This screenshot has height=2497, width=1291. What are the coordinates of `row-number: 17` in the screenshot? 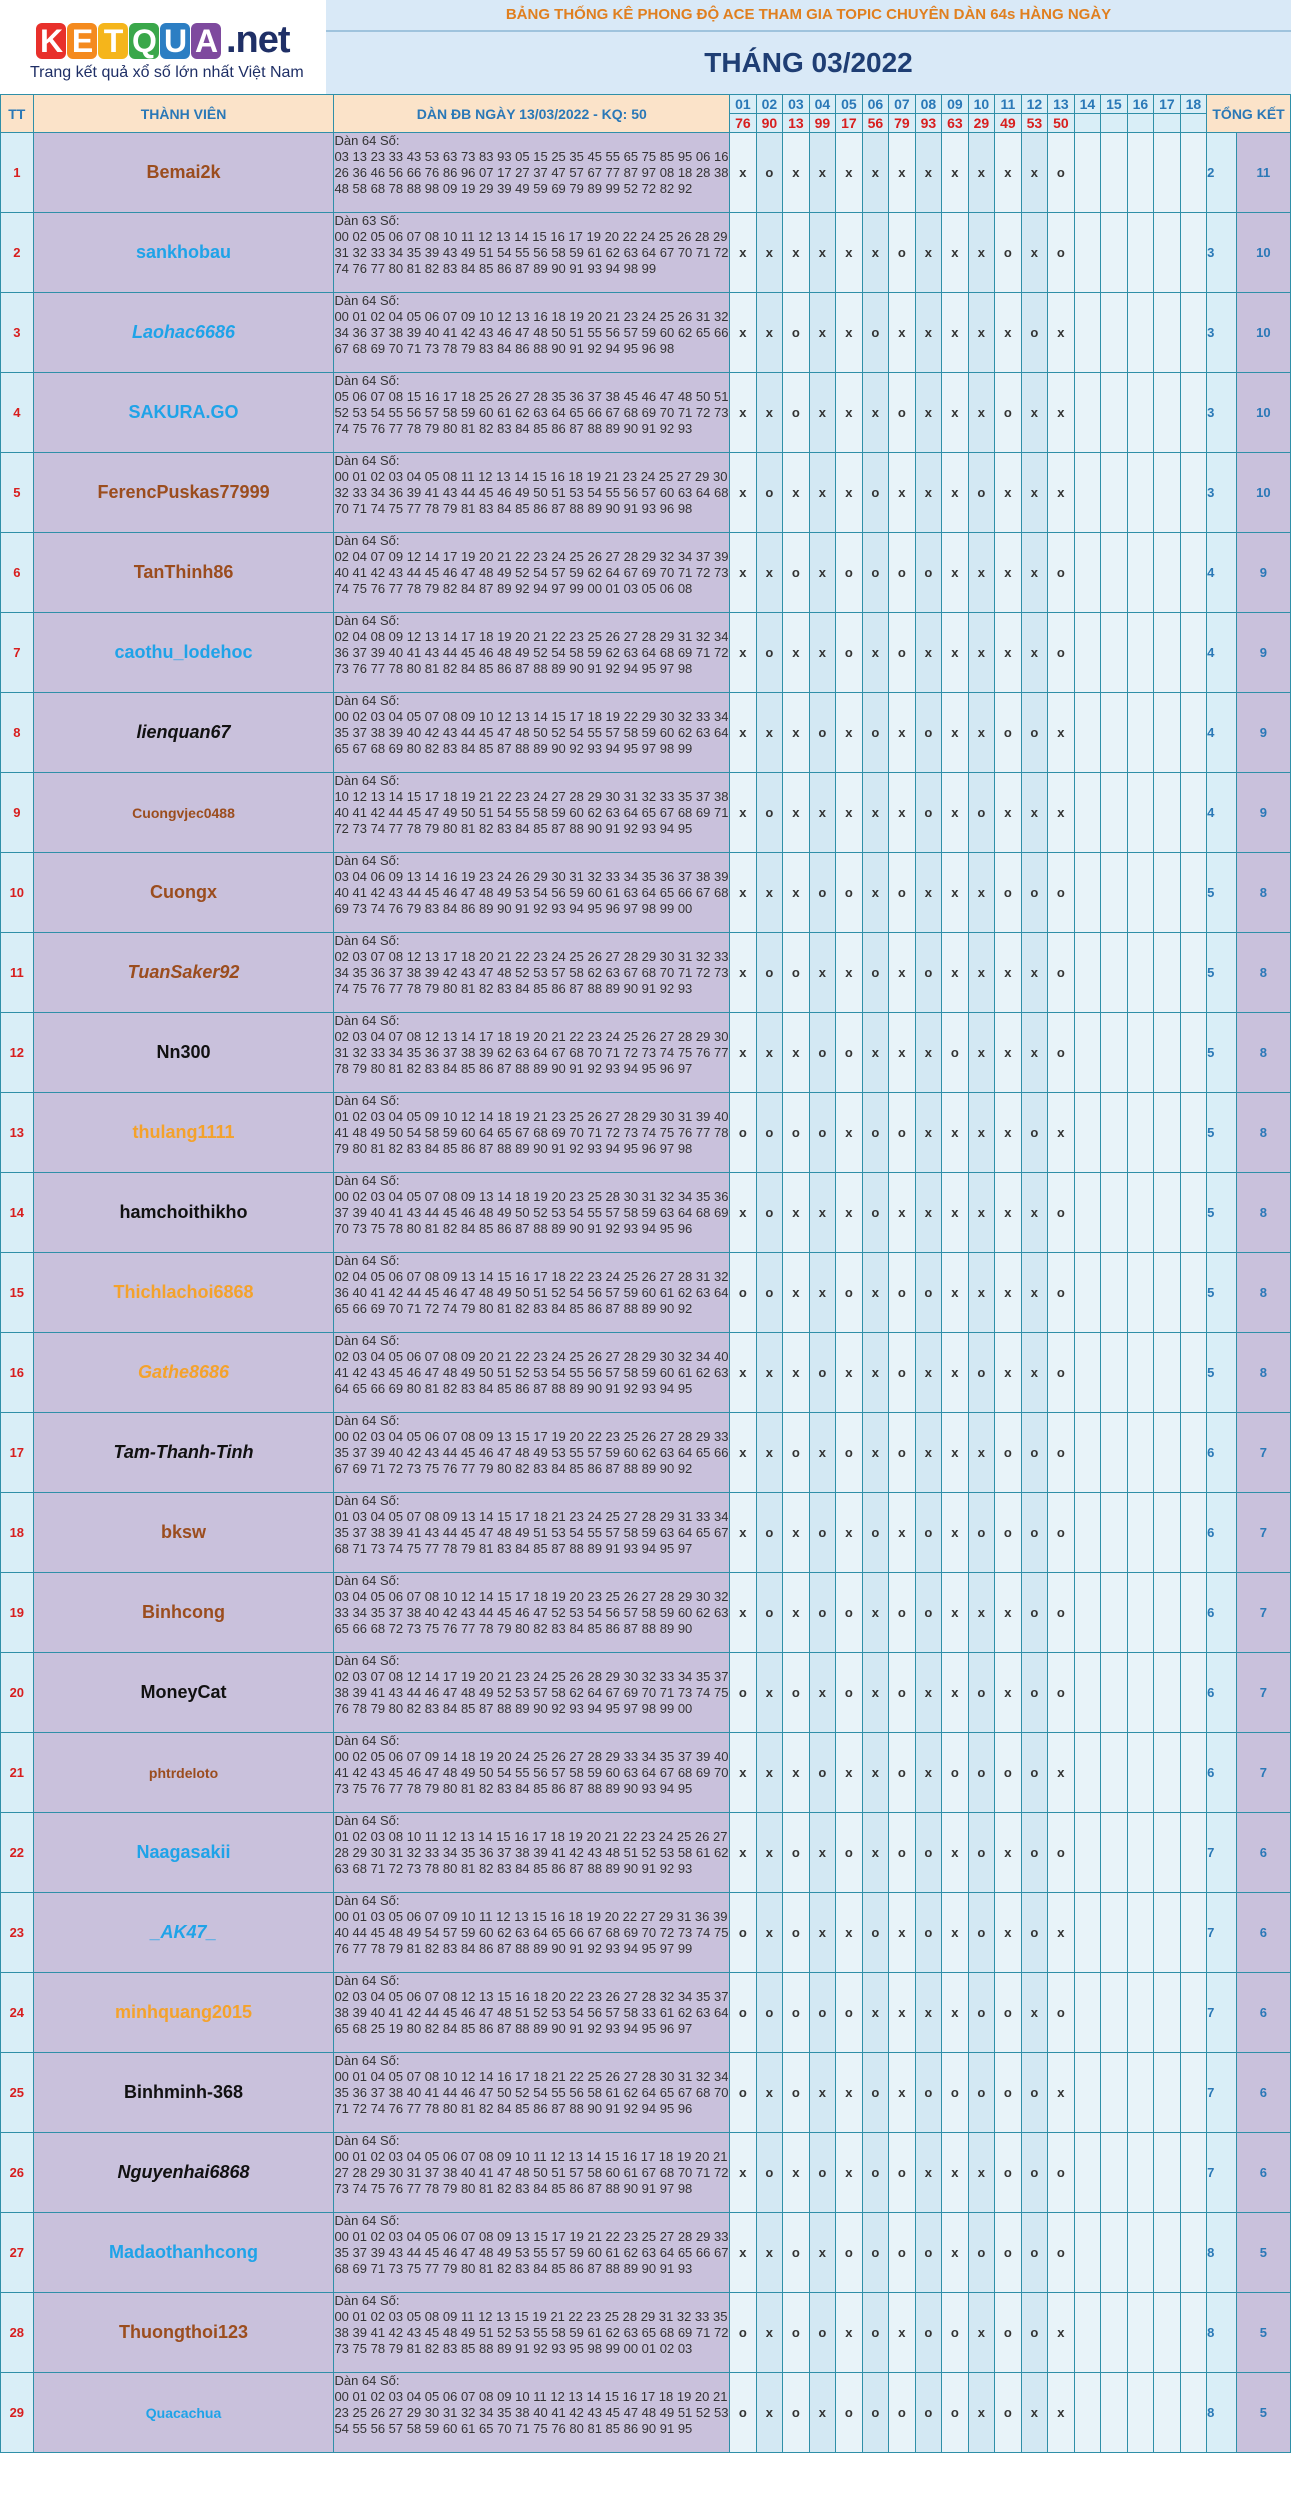 It's located at (17, 1452).